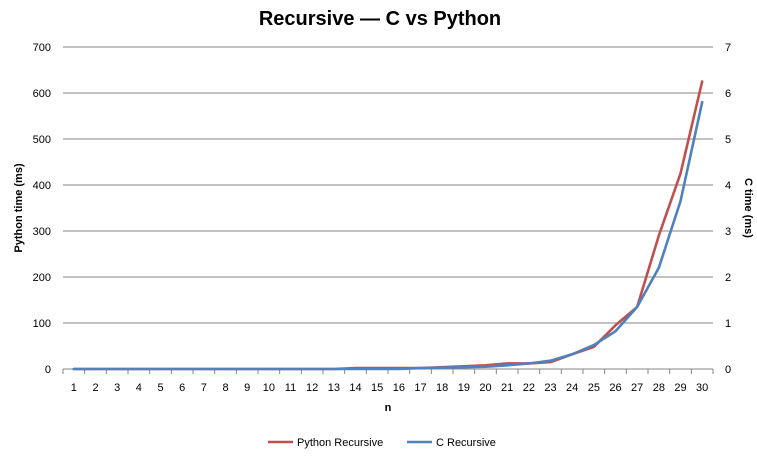  What do you see at coordinates (594, 388) in the screenshot?
I see `x-tick-label: 25` at bounding box center [594, 388].